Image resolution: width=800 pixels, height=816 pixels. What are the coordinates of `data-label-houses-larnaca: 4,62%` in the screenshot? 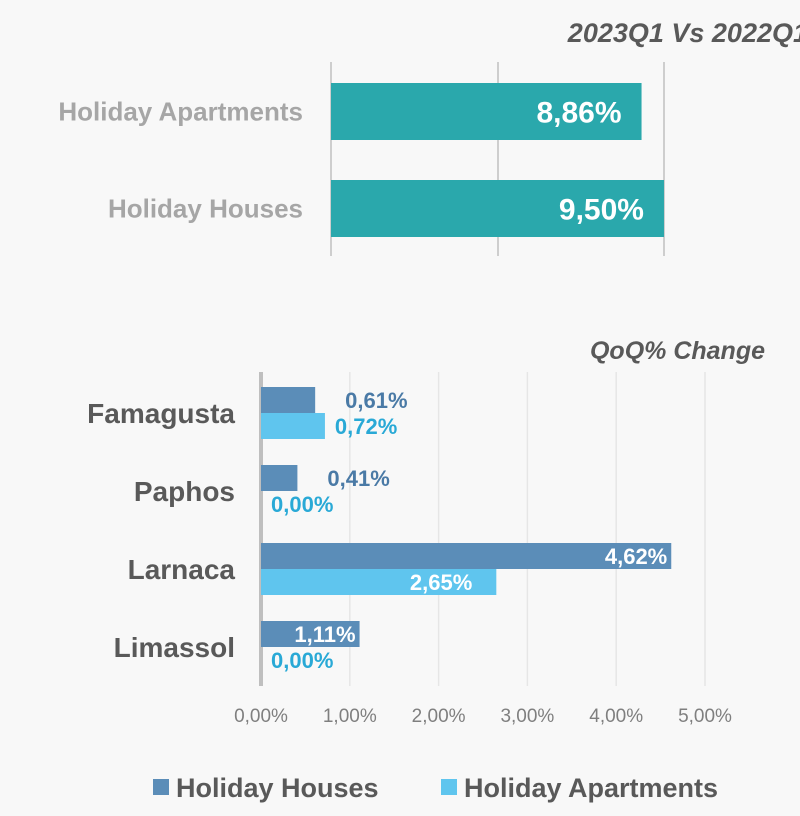 It's located at (636, 556).